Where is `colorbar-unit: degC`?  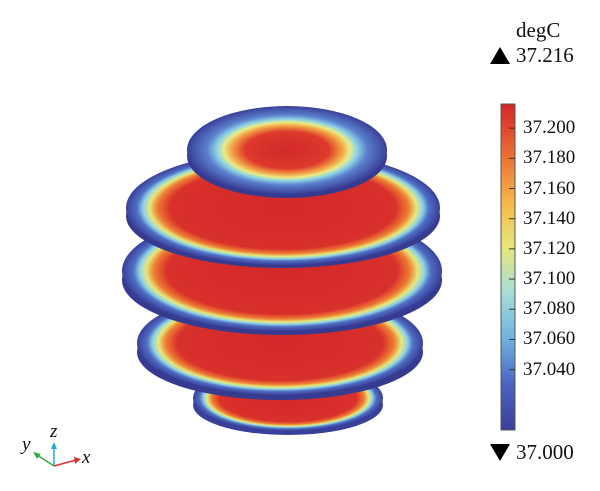
colorbar-unit: degC is located at coordinates (538, 30).